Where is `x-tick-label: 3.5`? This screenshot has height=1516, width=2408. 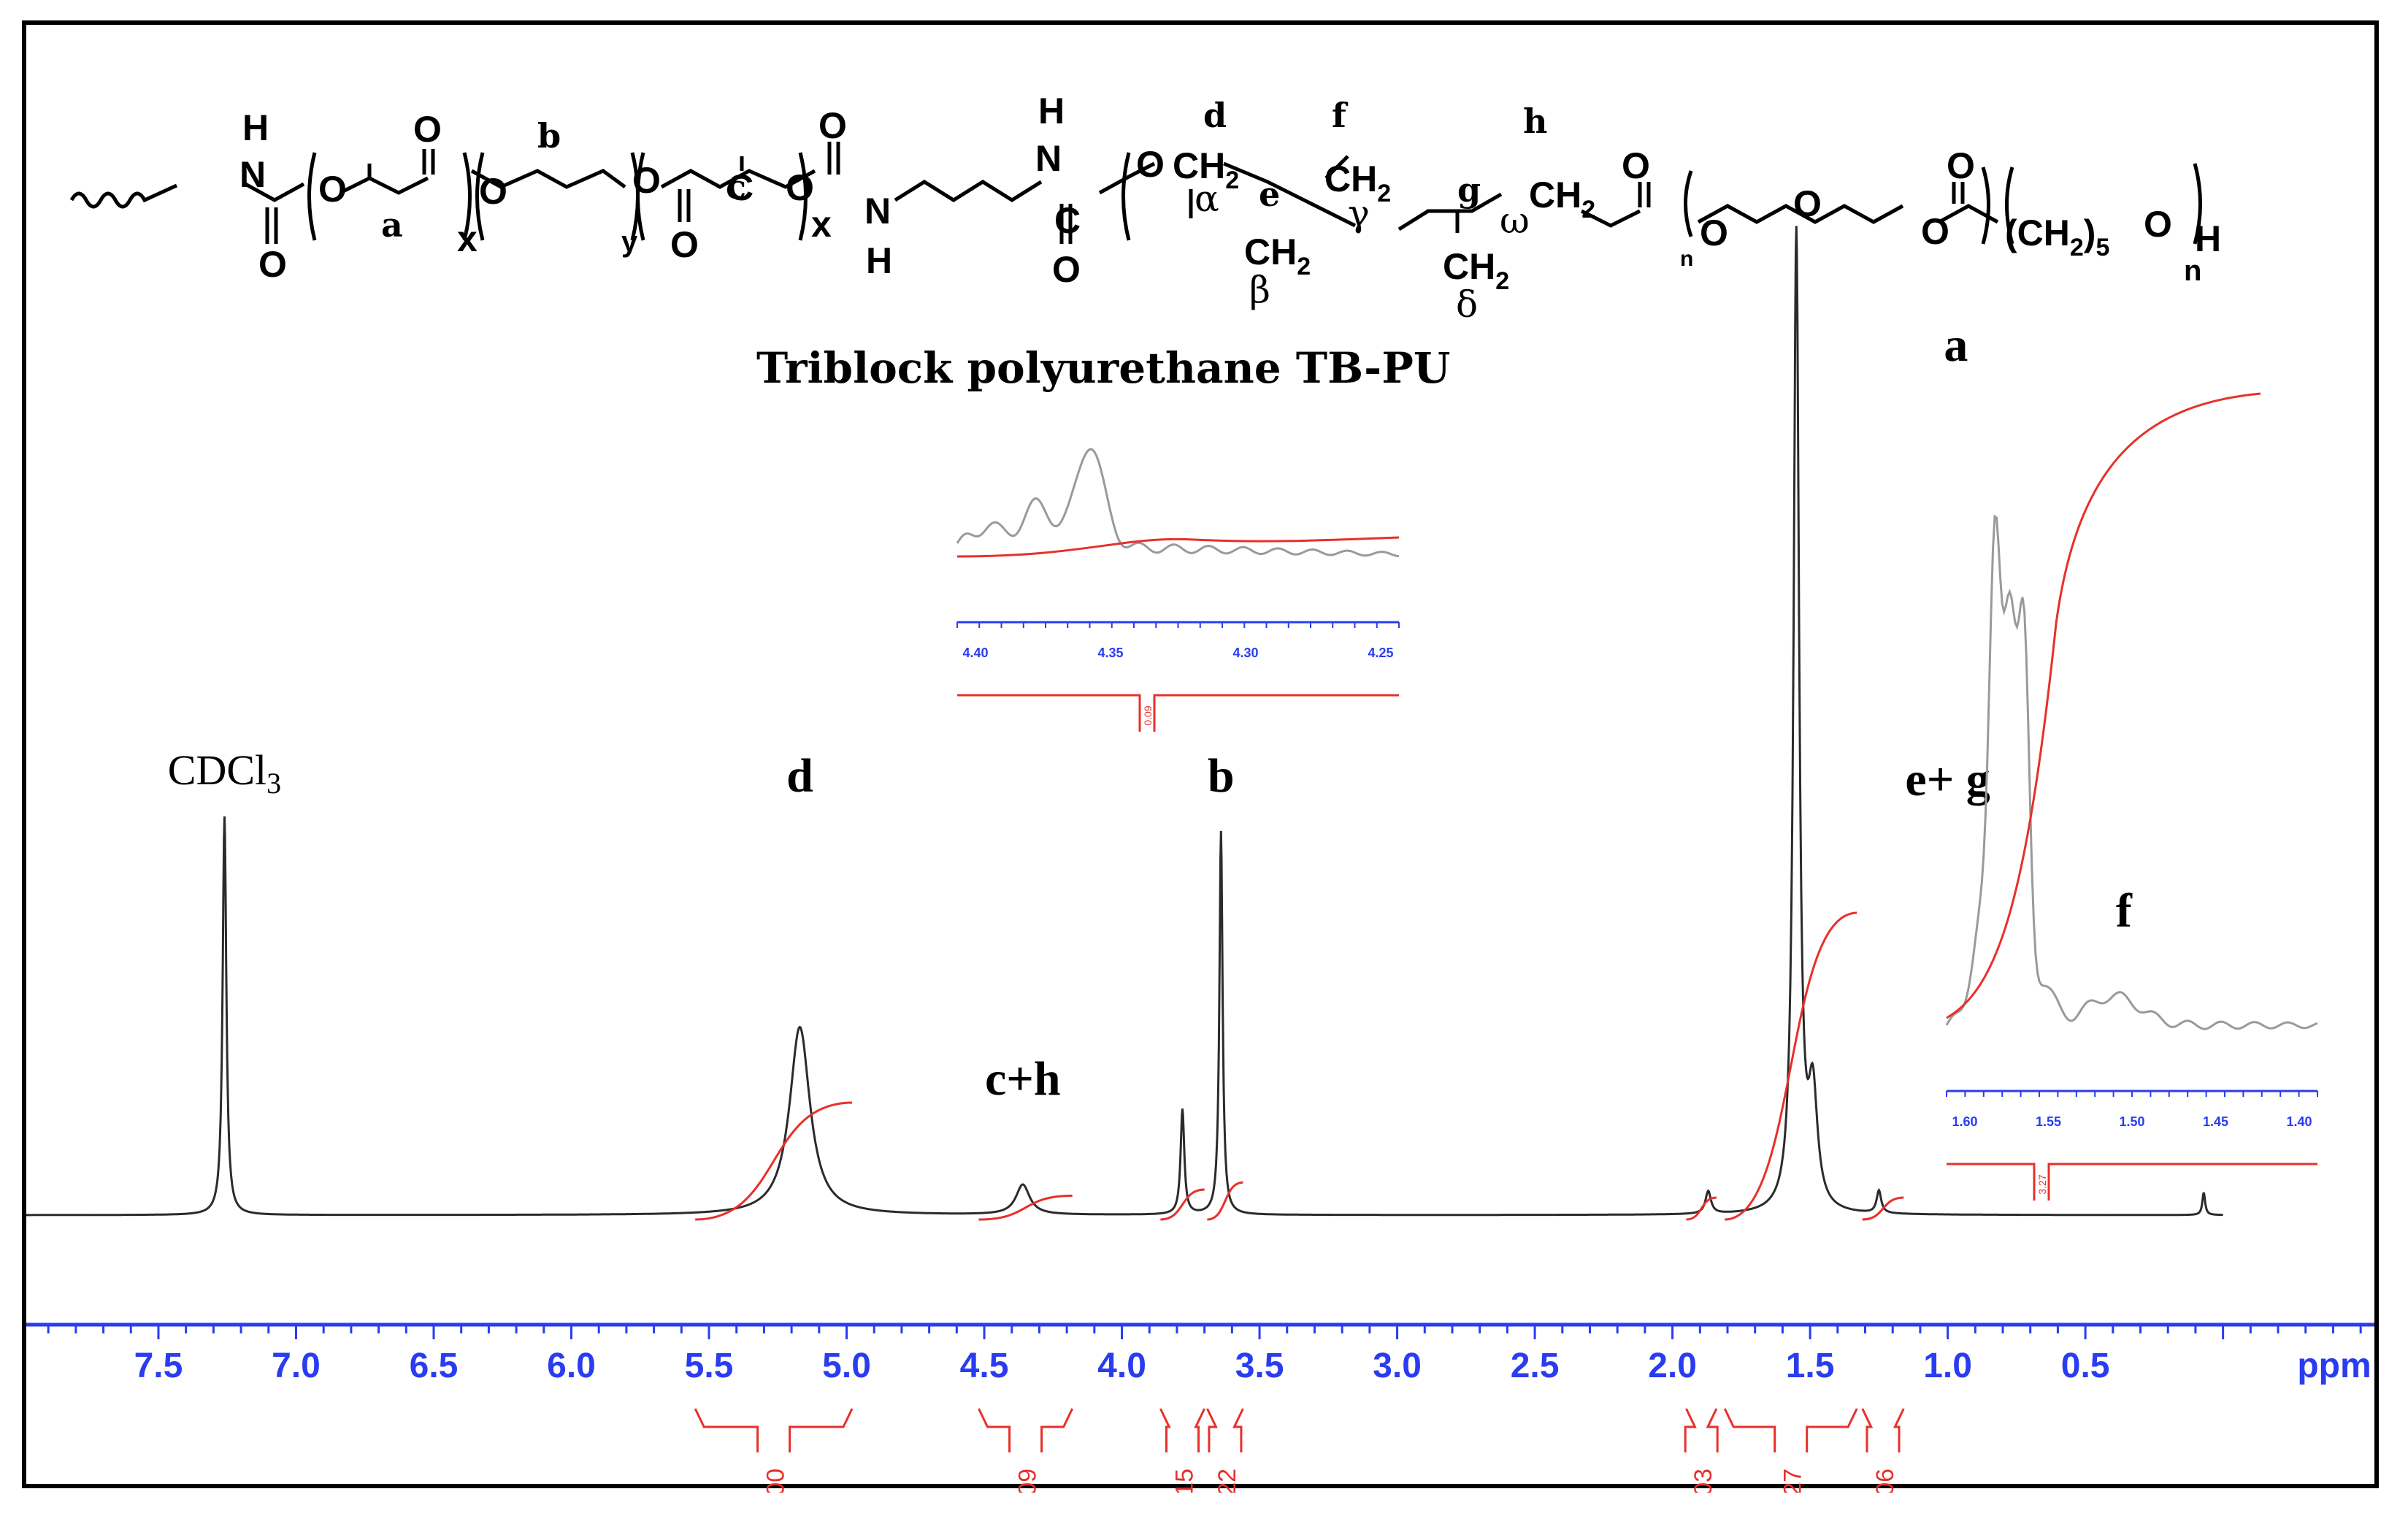 x-tick-label: 3.5 is located at coordinates (1259, 1366).